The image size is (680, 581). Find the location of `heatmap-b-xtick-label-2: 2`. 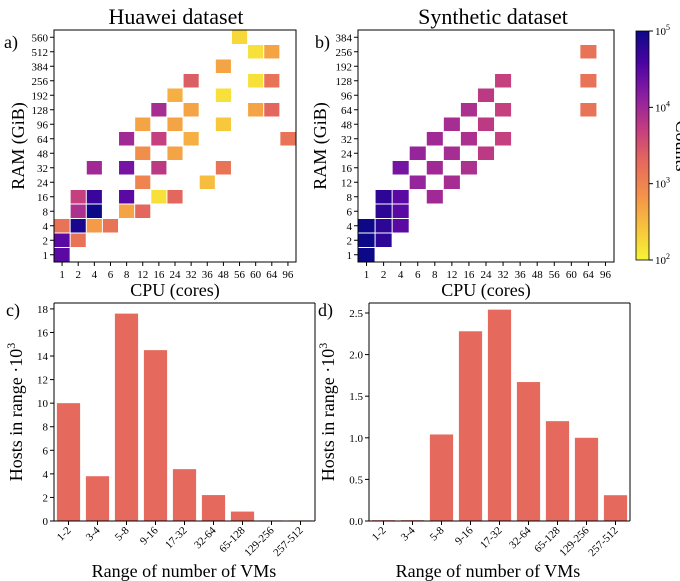

heatmap-b-xtick-label-2: 2 is located at coordinates (384, 275).